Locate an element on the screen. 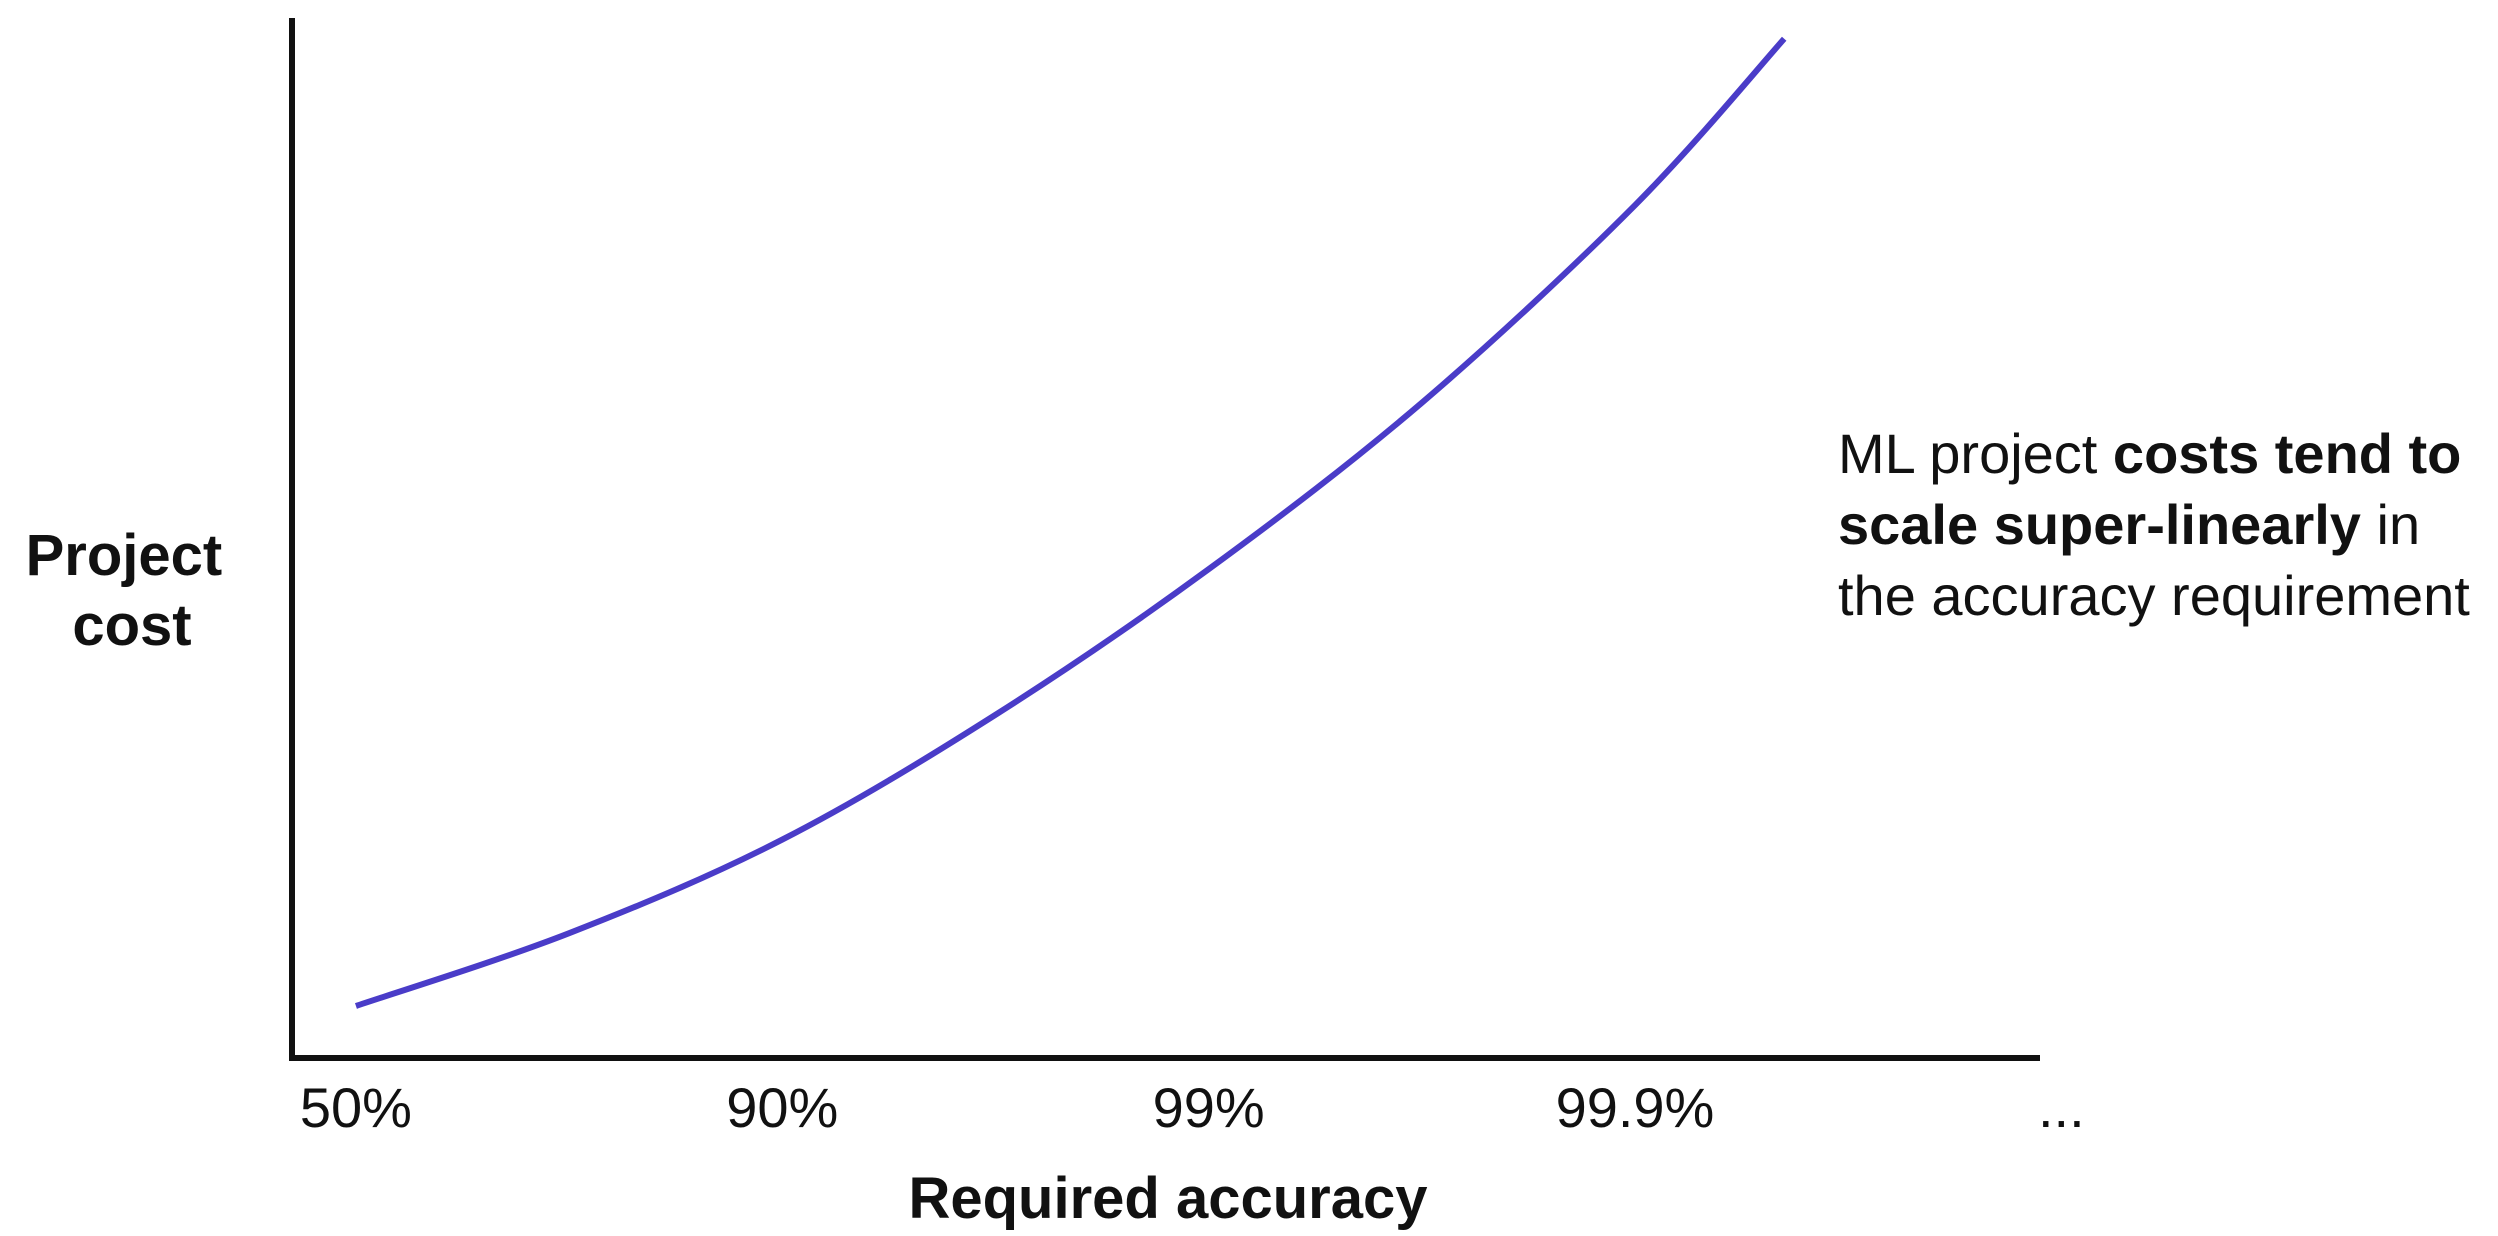 The height and width of the screenshot is (1236, 2498). x-tick-label: 50% is located at coordinates (356, 1107).